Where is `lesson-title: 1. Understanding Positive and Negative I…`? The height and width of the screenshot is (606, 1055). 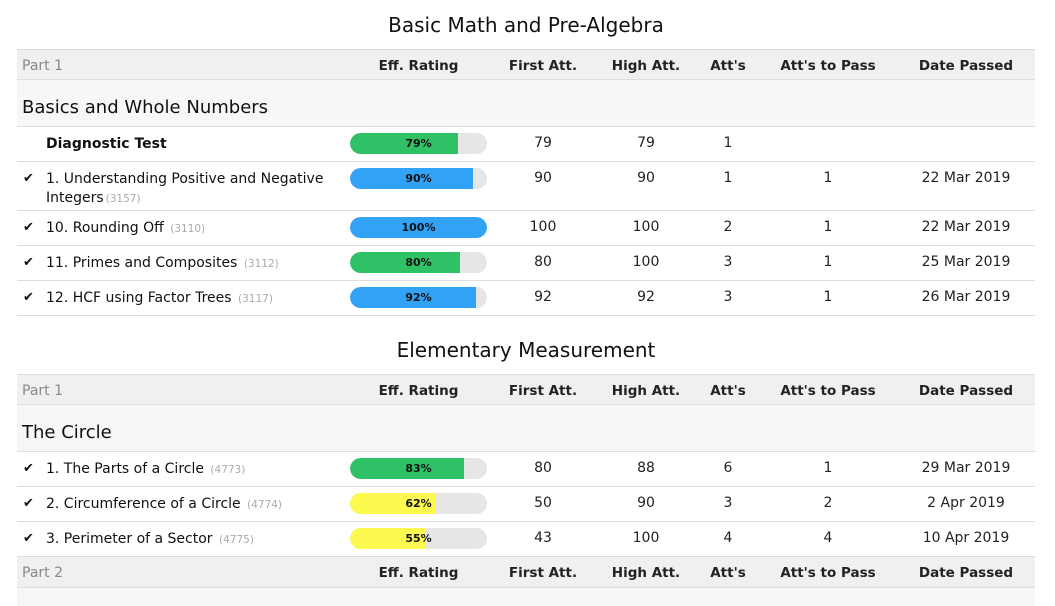 lesson-title: 1. Understanding Positive and Negative I… is located at coordinates (185, 188).